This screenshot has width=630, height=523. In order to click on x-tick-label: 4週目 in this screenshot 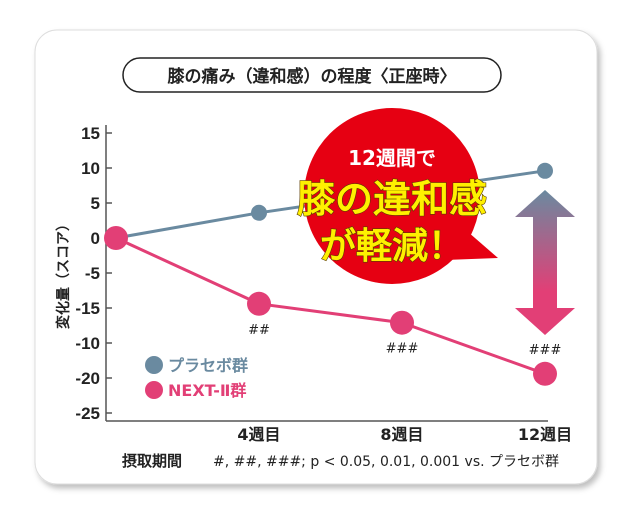, I will do `click(258, 434)`.